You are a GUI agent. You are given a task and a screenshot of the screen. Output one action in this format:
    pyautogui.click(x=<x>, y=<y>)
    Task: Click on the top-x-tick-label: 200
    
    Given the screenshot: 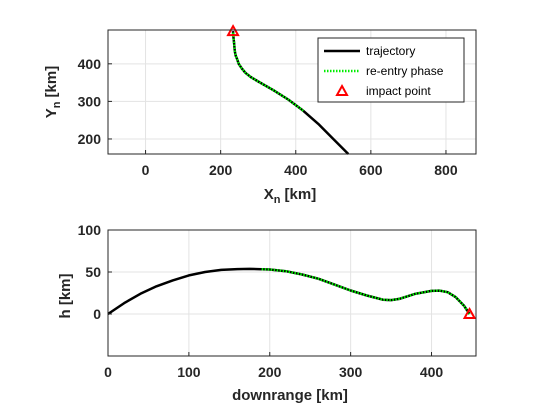 What is the action you would take?
    pyautogui.click(x=221, y=170)
    